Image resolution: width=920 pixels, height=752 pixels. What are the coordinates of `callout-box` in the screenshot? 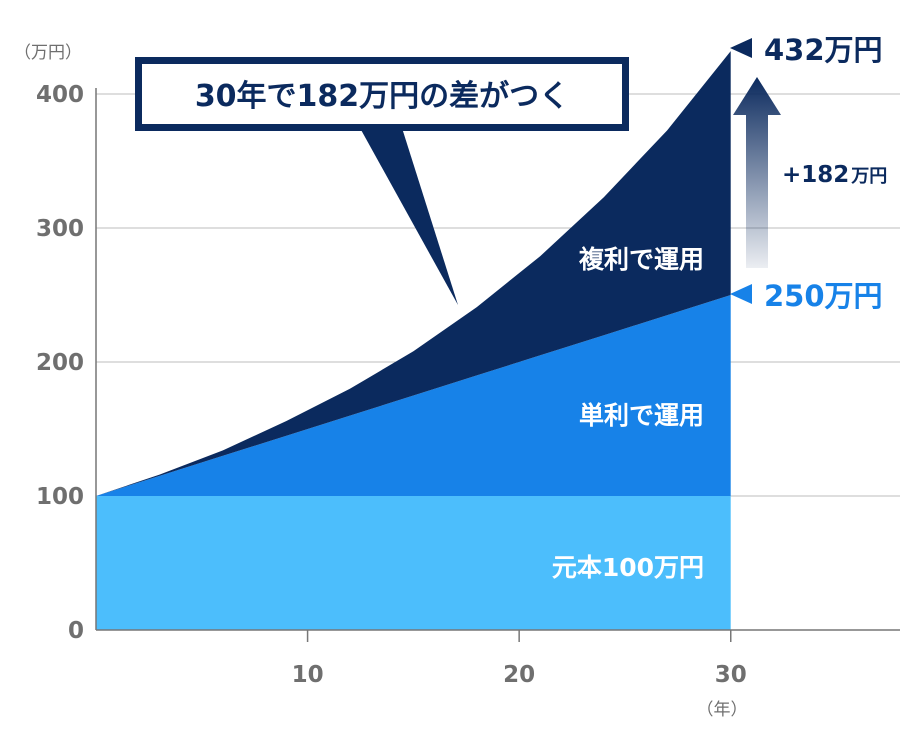 It's located at (382, 94).